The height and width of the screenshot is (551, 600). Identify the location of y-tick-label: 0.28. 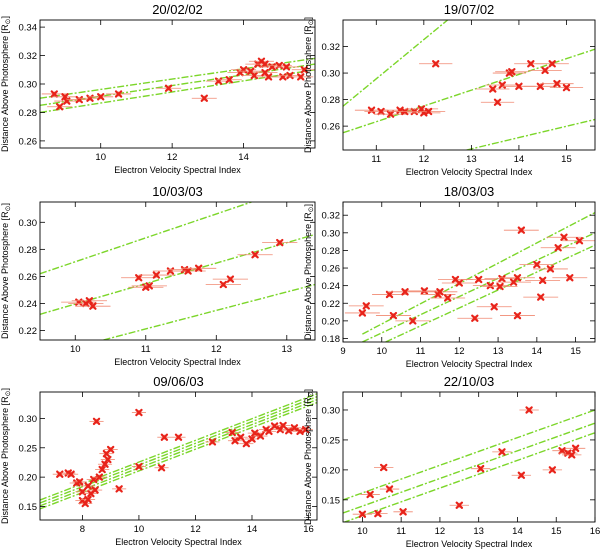
(28, 250).